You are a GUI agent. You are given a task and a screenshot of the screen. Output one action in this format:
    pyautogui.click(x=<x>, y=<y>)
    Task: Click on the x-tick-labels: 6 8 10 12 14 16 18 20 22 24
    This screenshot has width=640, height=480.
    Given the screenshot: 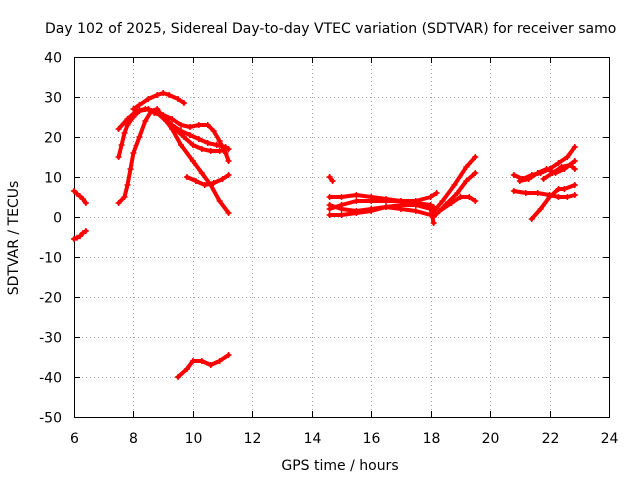 What is the action you would take?
    pyautogui.click(x=344, y=439)
    